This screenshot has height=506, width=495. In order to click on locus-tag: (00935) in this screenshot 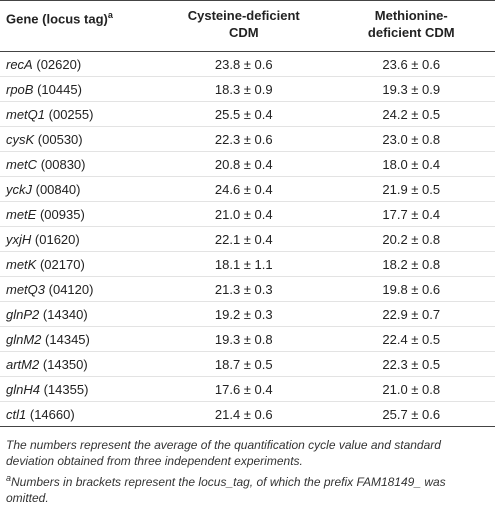, I will do `click(62, 214)`.